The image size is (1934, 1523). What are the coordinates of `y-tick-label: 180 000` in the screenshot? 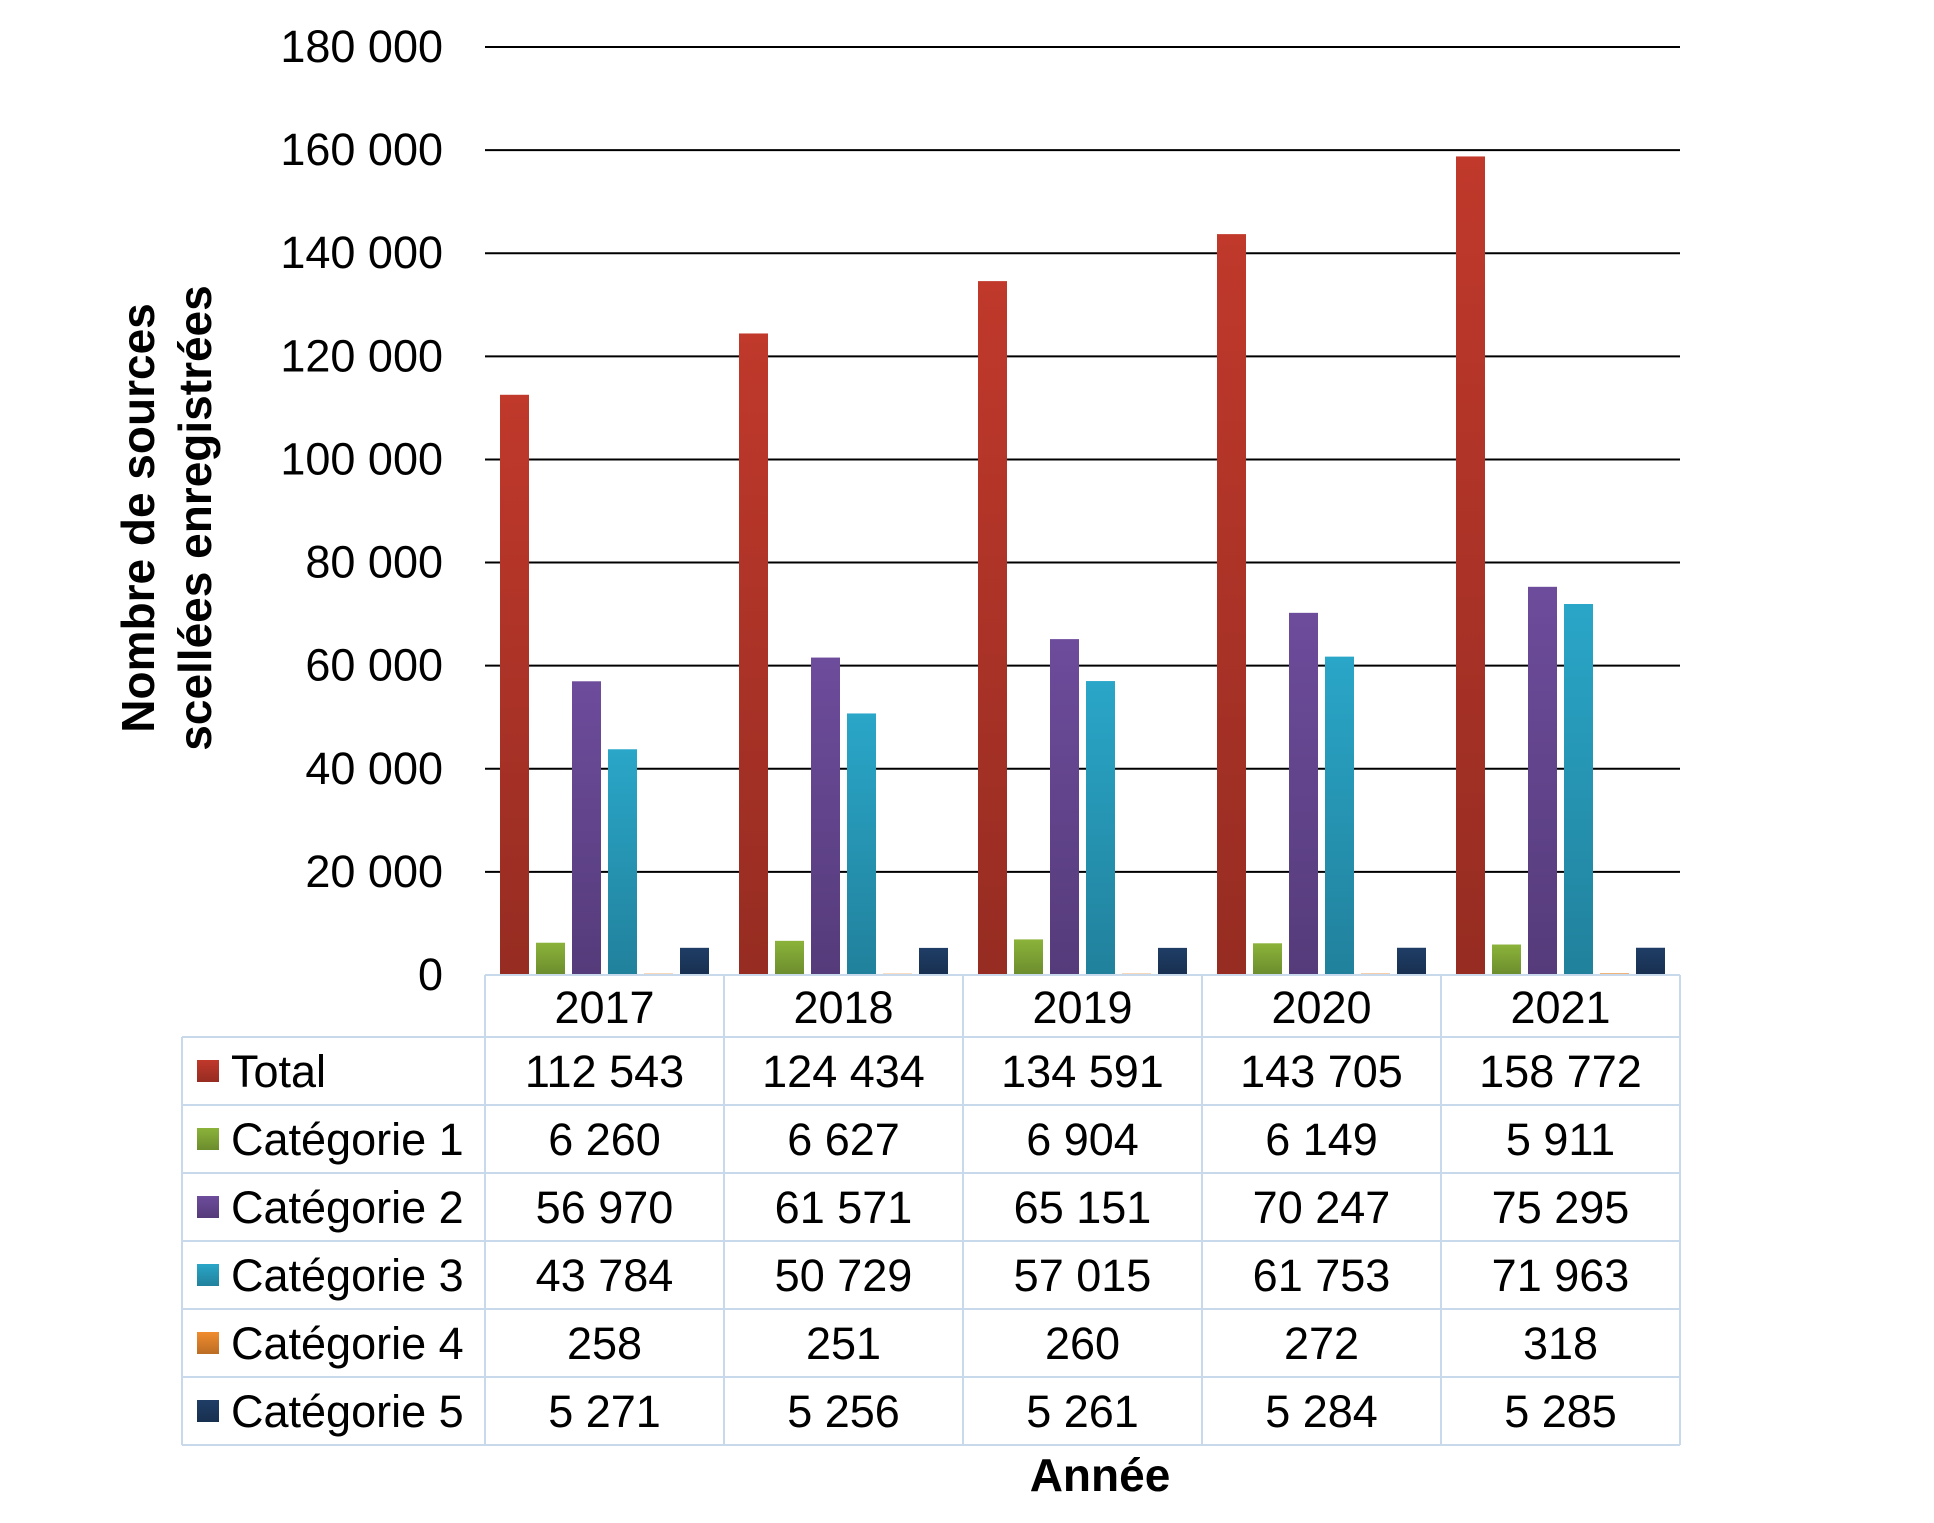 It's located at (361, 46).